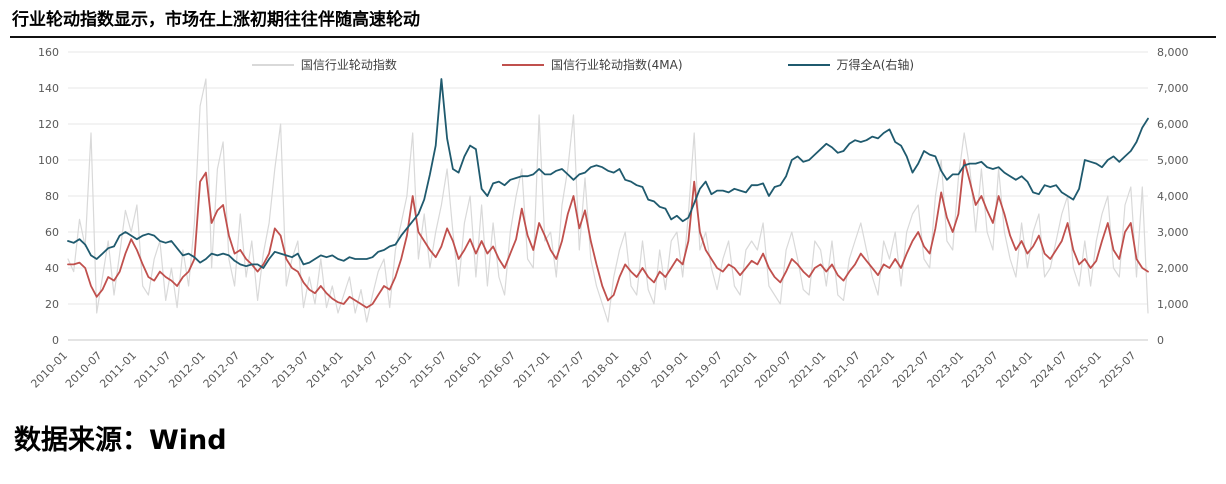 The image size is (1226, 484). What do you see at coordinates (49, 370) in the screenshot?
I see `x-axis-tick-label: 2010-01` at bounding box center [49, 370].